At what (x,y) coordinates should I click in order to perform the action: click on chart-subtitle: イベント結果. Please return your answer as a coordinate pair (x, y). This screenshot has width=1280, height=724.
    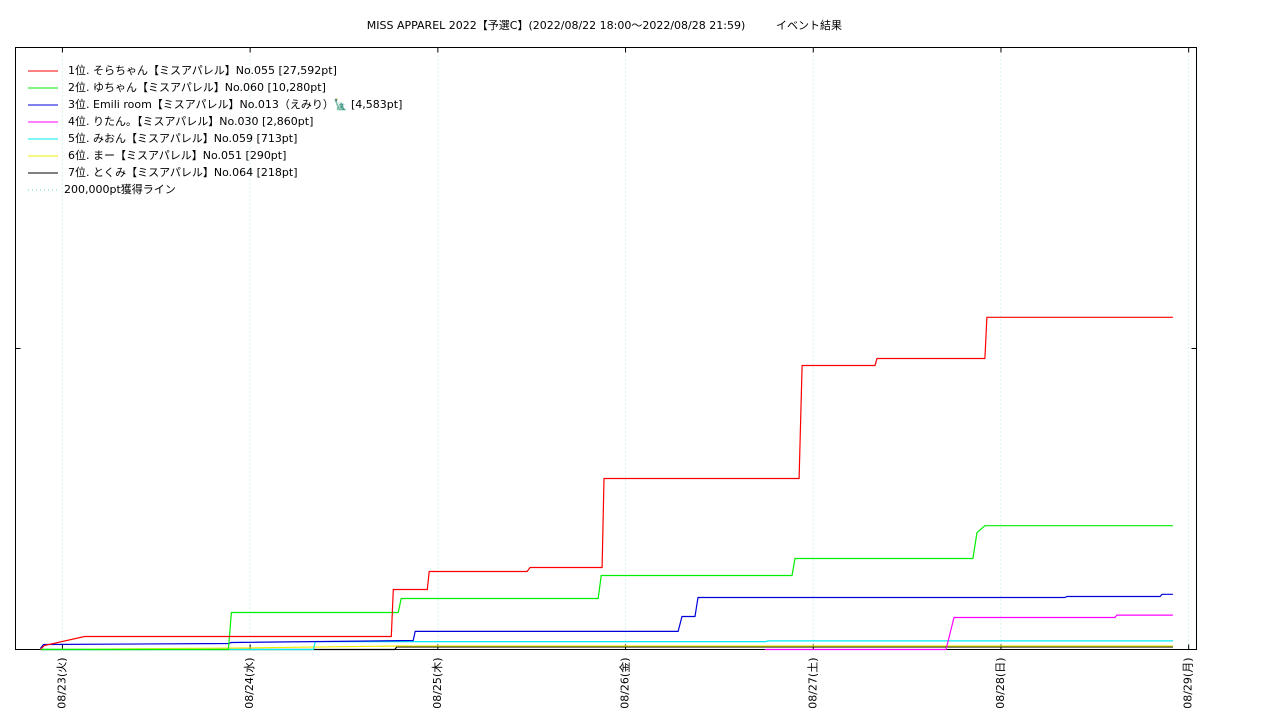
    Looking at the image, I should click on (809, 25).